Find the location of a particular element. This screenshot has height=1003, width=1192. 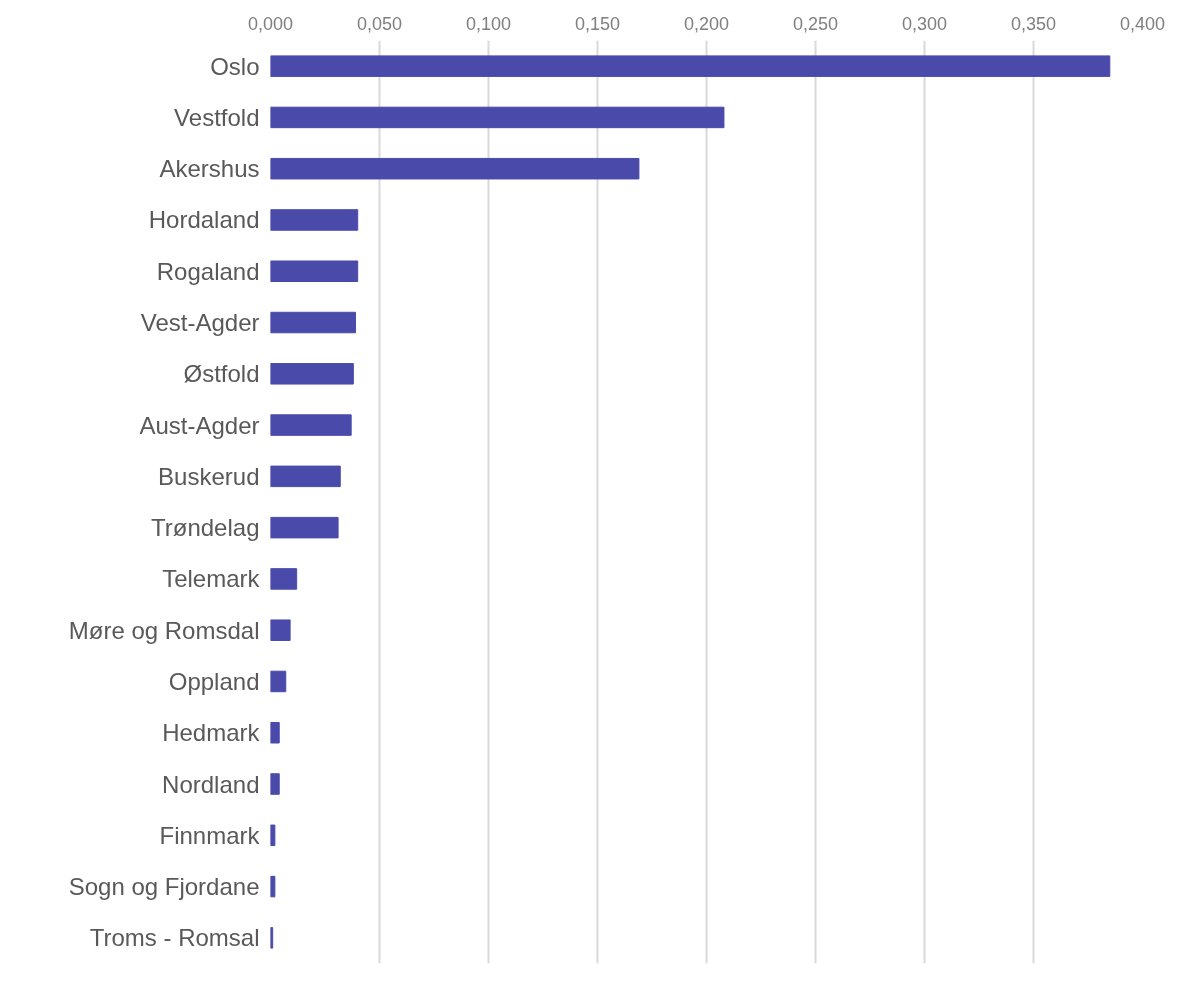

x-tick-label: 0,300 is located at coordinates (924, 23).